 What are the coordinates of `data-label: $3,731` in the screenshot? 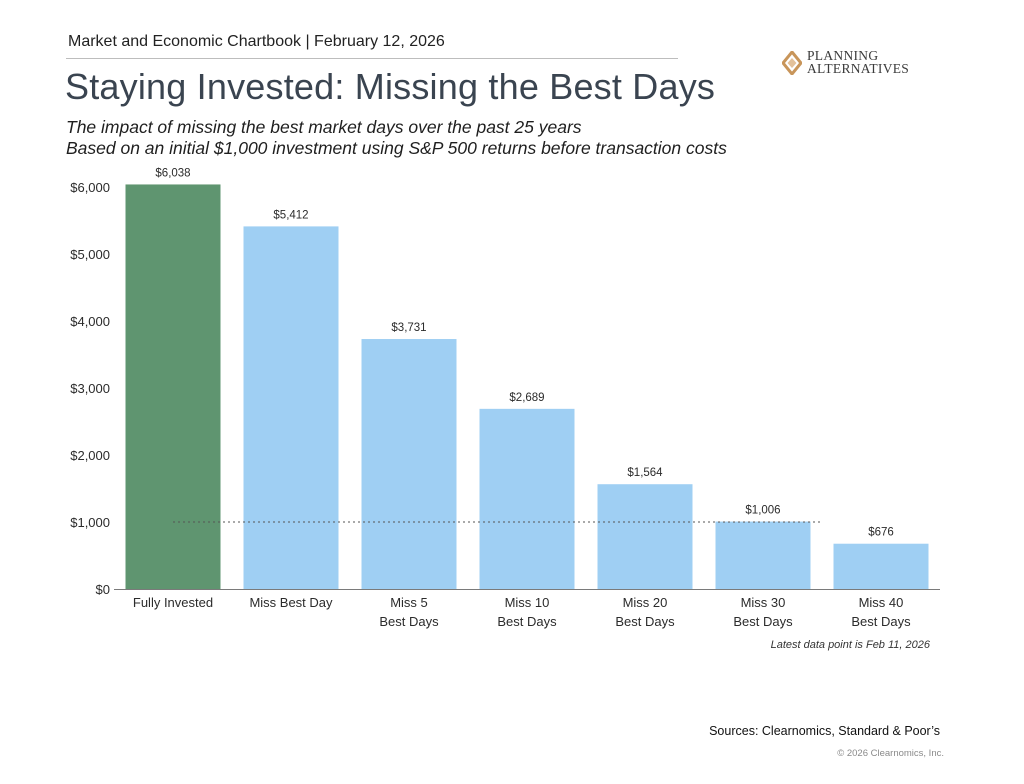 It's located at (408, 328).